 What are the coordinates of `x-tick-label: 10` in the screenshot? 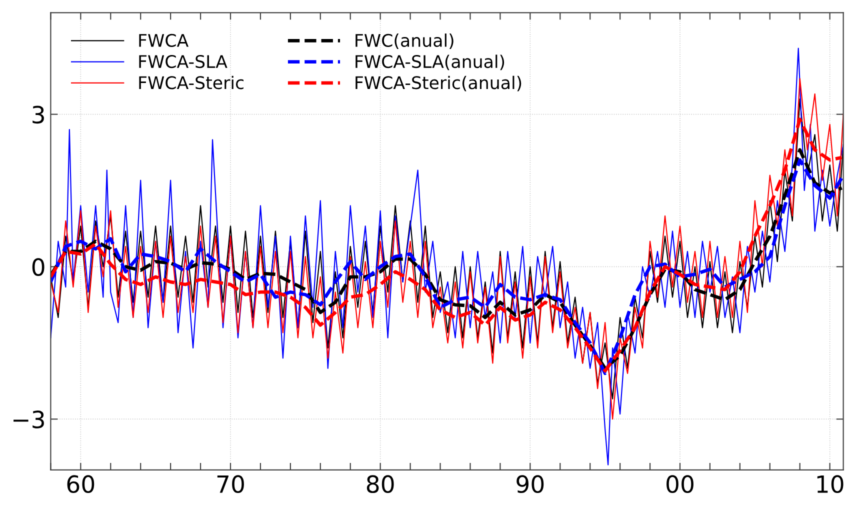 It's located at (830, 484).